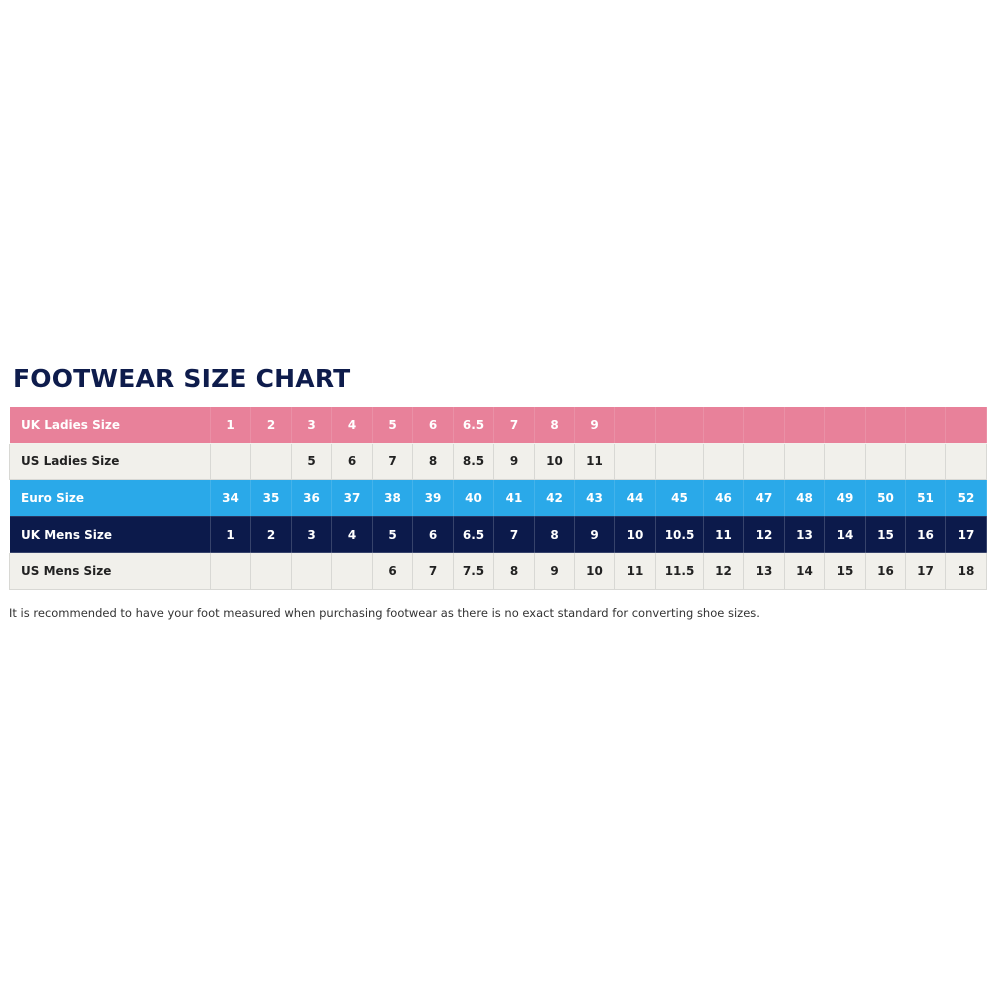 The height and width of the screenshot is (1000, 1000). I want to click on row-label: US Mens Size, so click(110, 571).